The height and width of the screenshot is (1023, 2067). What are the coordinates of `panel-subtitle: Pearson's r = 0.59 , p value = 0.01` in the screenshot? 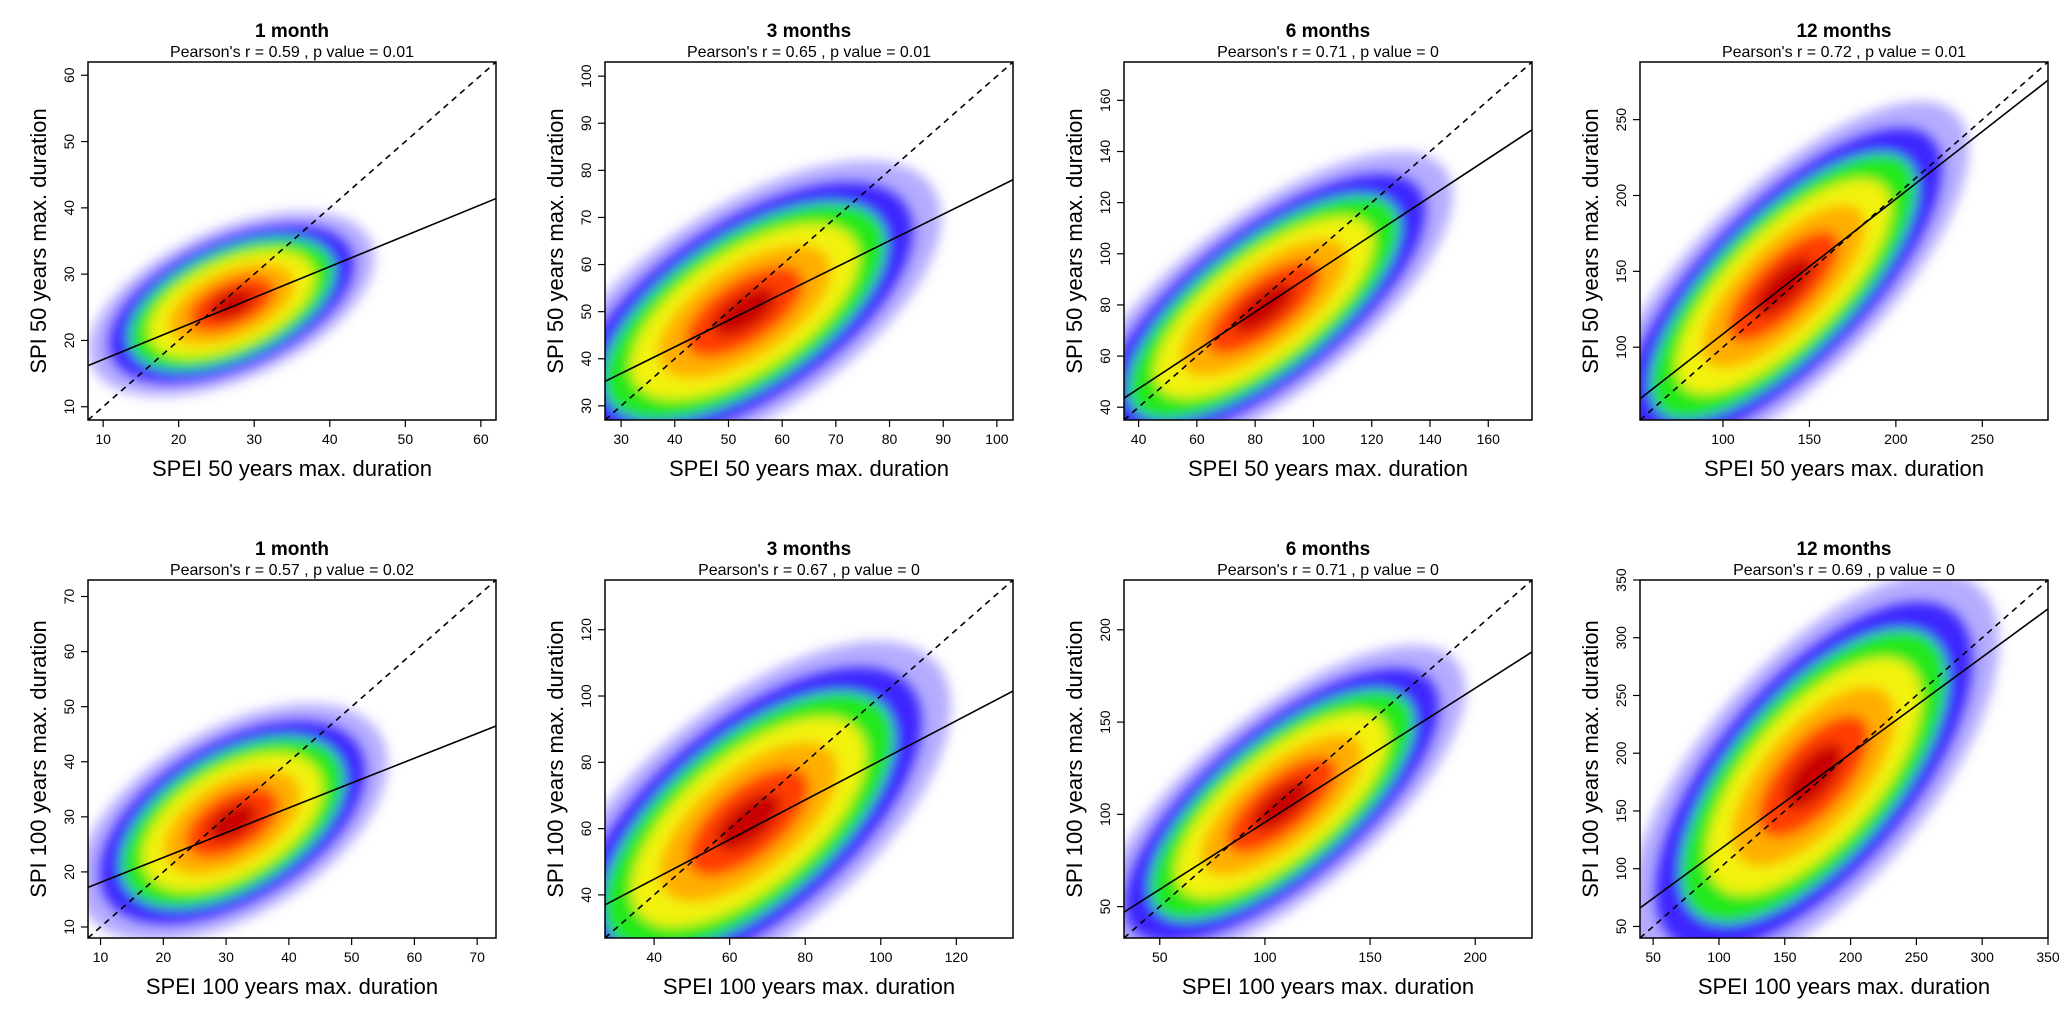 It's located at (292, 52).